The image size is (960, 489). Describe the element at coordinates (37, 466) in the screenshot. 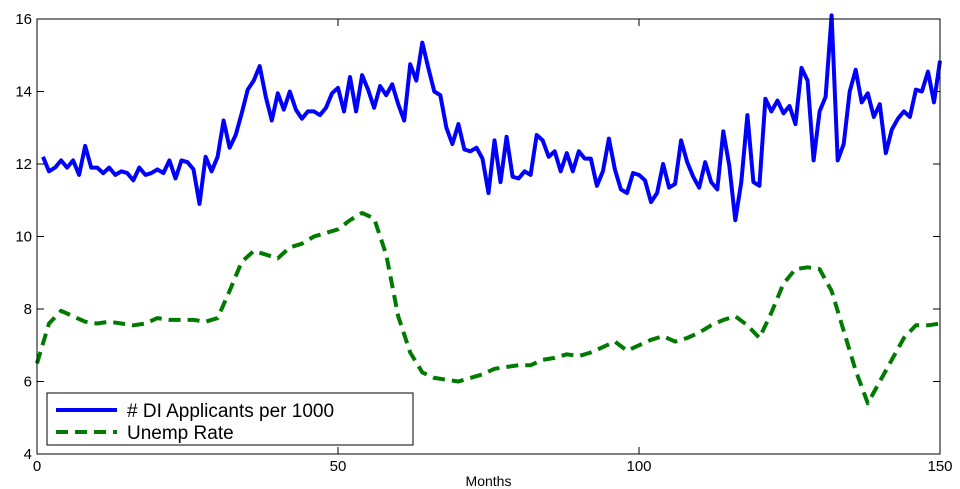

I see `x-tick-label: 0` at that location.